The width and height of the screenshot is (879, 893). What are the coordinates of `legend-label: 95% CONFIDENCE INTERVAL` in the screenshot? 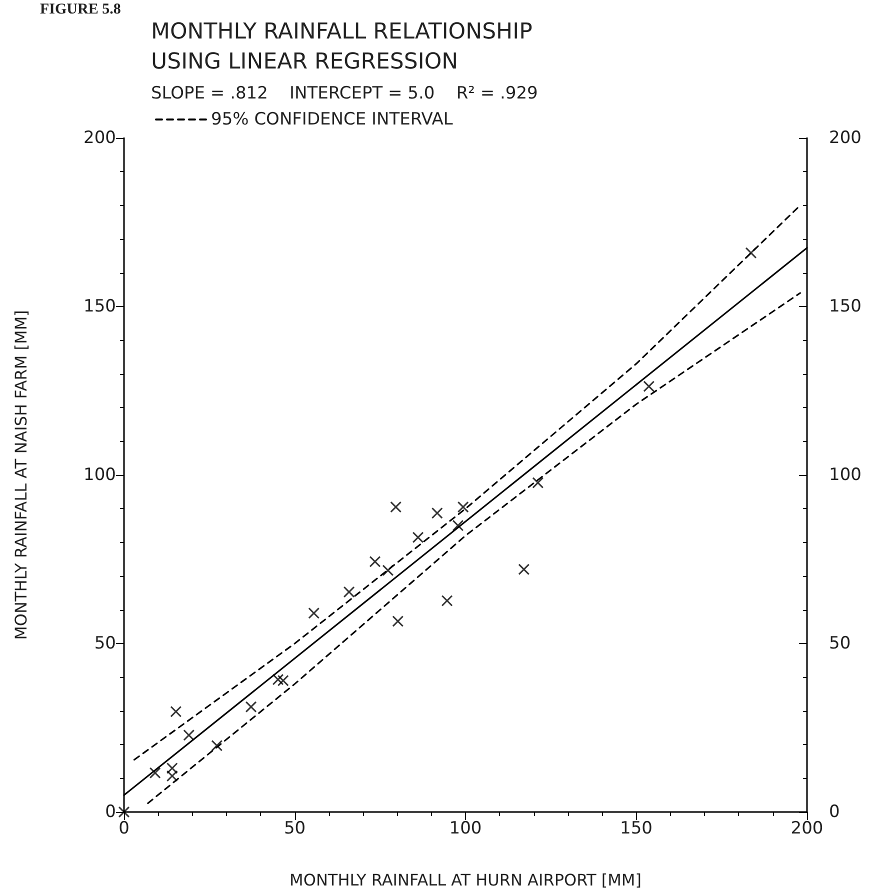 It's located at (332, 120).